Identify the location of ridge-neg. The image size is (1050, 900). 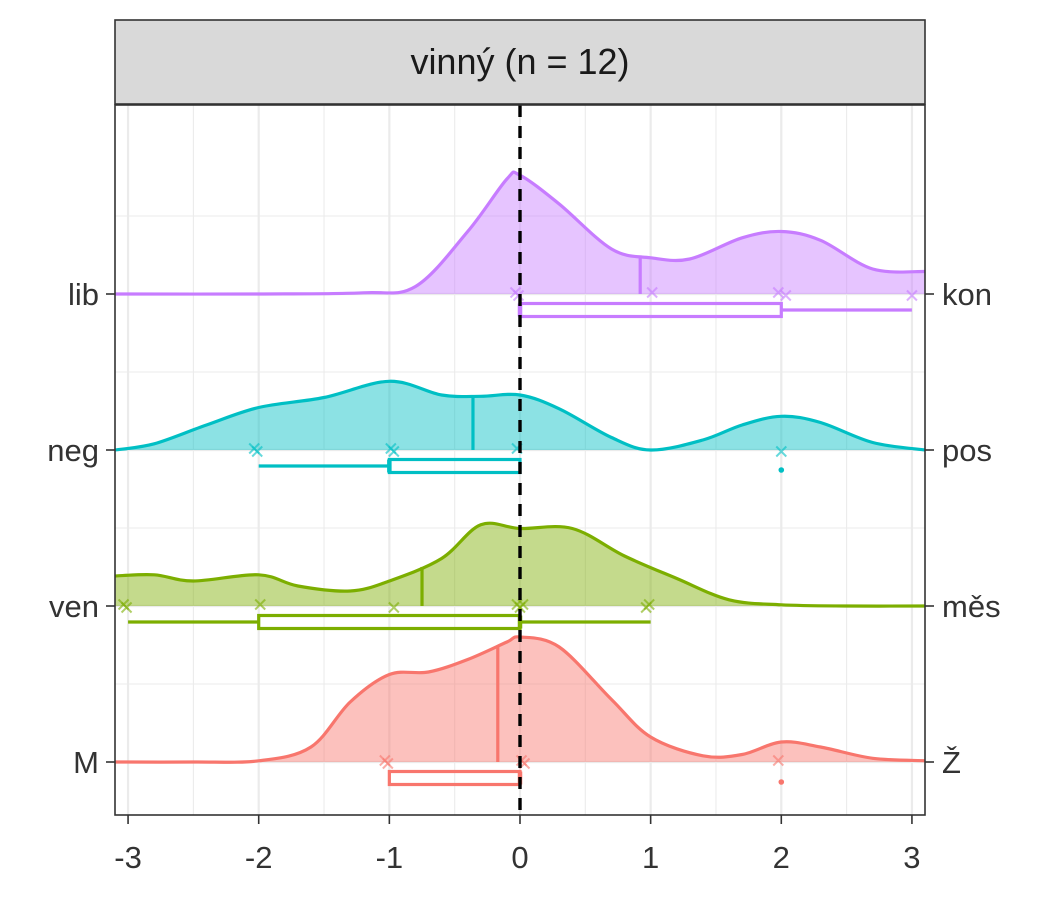
(520, 427).